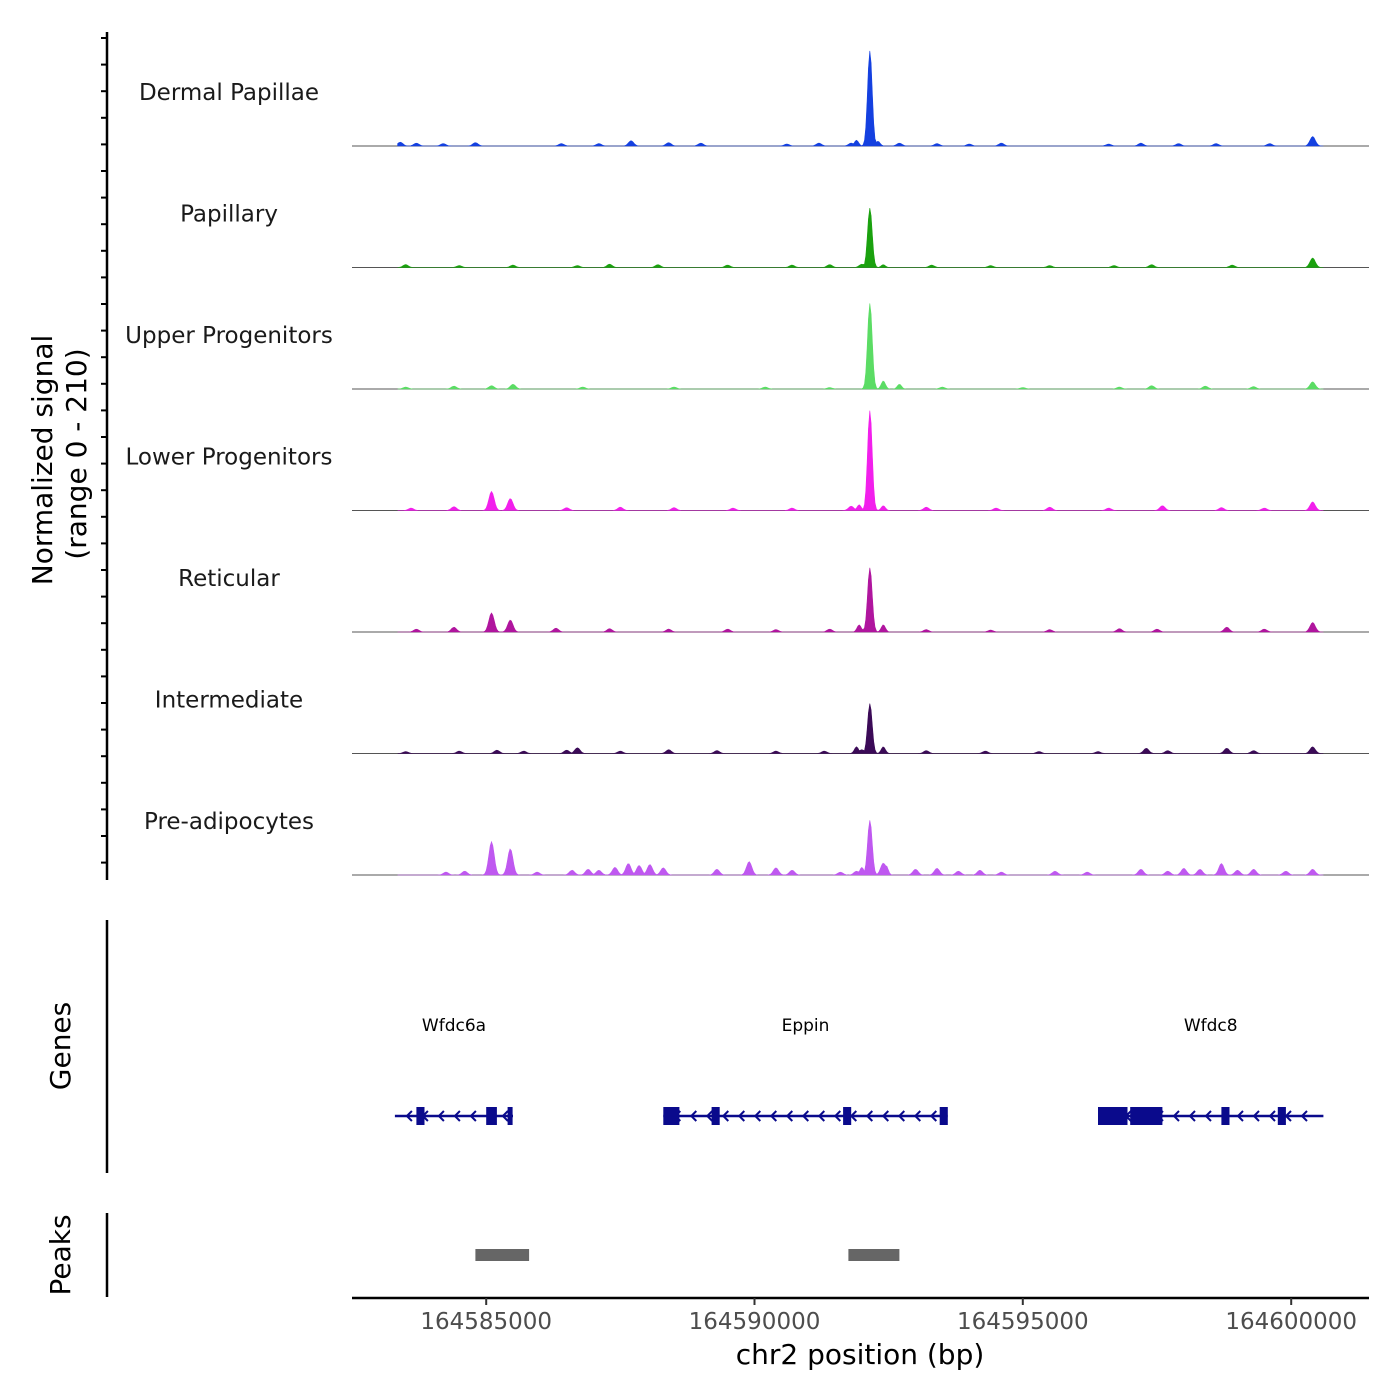 The width and height of the screenshot is (1400, 1400). I want to click on gene-annotations: Wfdc6a Eppin Wfdc8, so click(859, 1070).